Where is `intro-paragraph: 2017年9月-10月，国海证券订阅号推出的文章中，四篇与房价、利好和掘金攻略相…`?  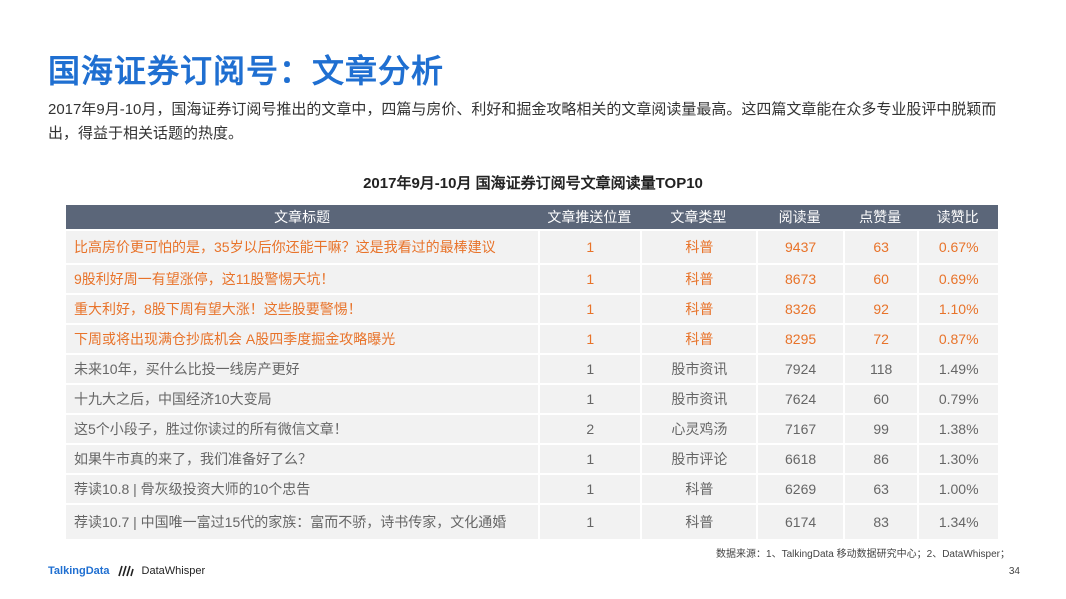
intro-paragraph: 2017年9月-10月，国海证券订阅号推出的文章中，四篇与房价、利好和掘金攻略相… is located at coordinates (522, 121).